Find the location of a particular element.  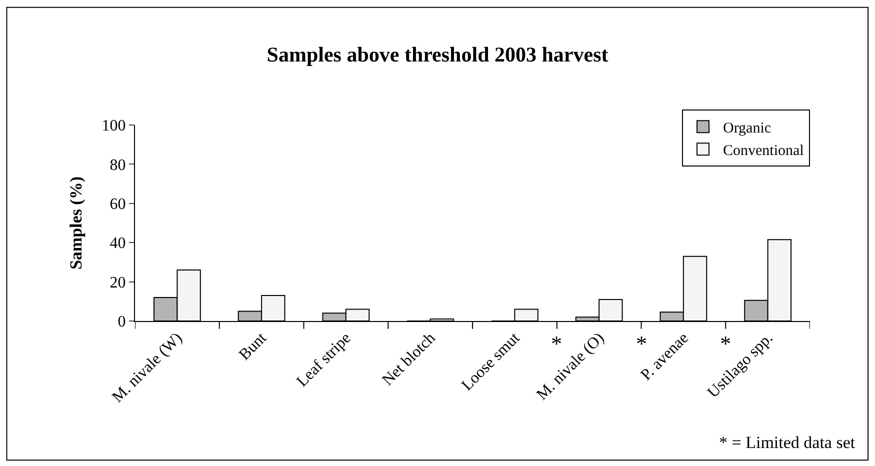

y-tick-label: 0 is located at coordinates (122, 322).